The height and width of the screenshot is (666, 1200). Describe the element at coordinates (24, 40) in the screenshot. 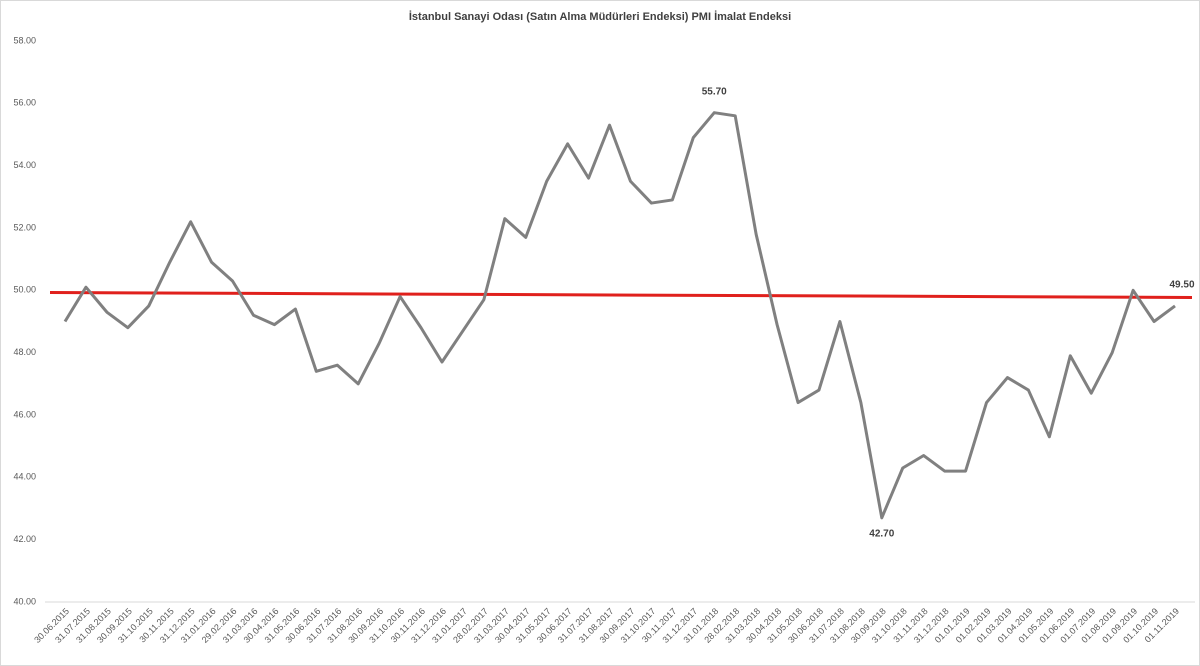

I see `y-tick-label: 58.00` at that location.